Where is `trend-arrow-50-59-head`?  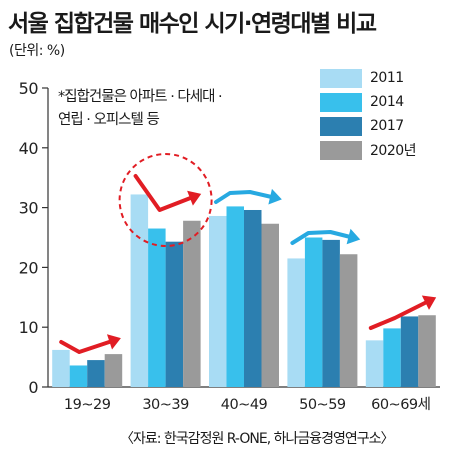 trend-arrow-50-59-head is located at coordinates (353, 236).